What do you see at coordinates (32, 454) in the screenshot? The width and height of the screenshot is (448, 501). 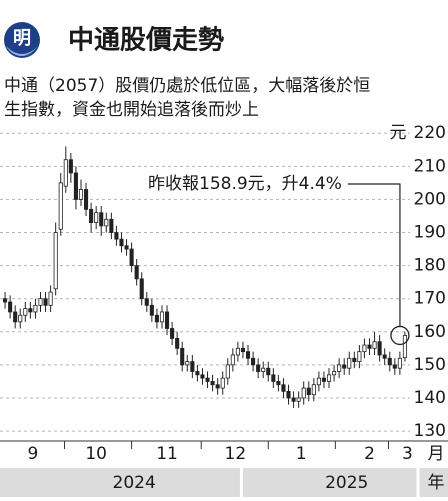 I see `x-tick-label: 9` at bounding box center [32, 454].